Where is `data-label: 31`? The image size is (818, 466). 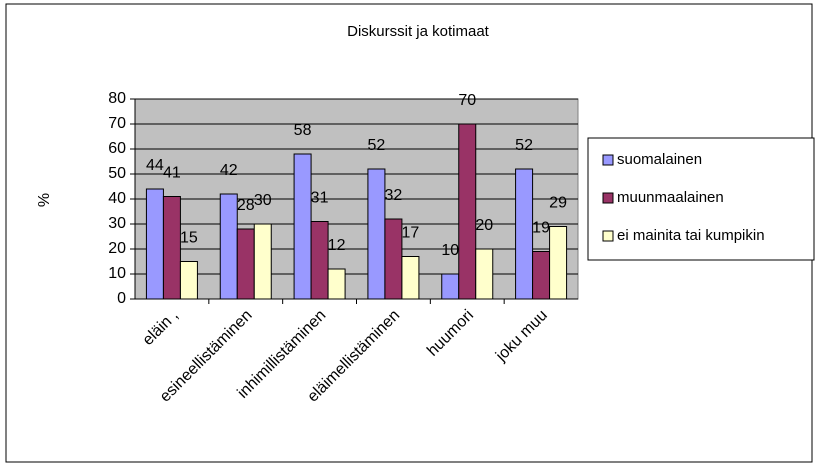 data-label: 31 is located at coordinates (320, 198).